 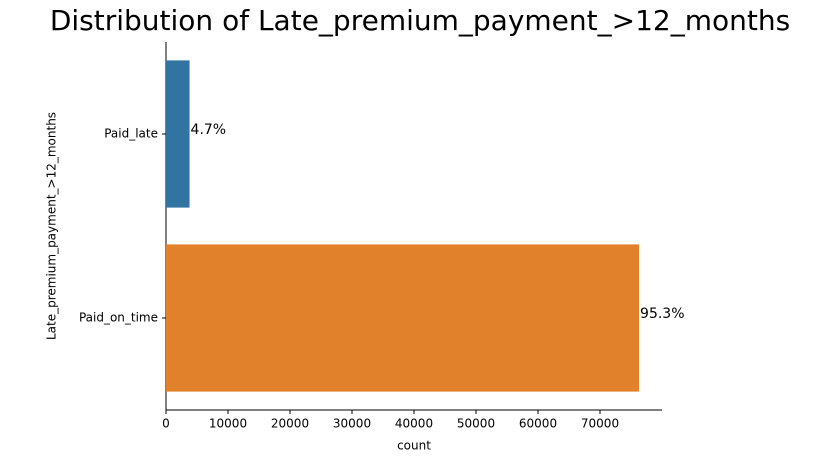 What do you see at coordinates (131, 134) in the screenshot?
I see `y-tick-label: Paid_late` at bounding box center [131, 134].